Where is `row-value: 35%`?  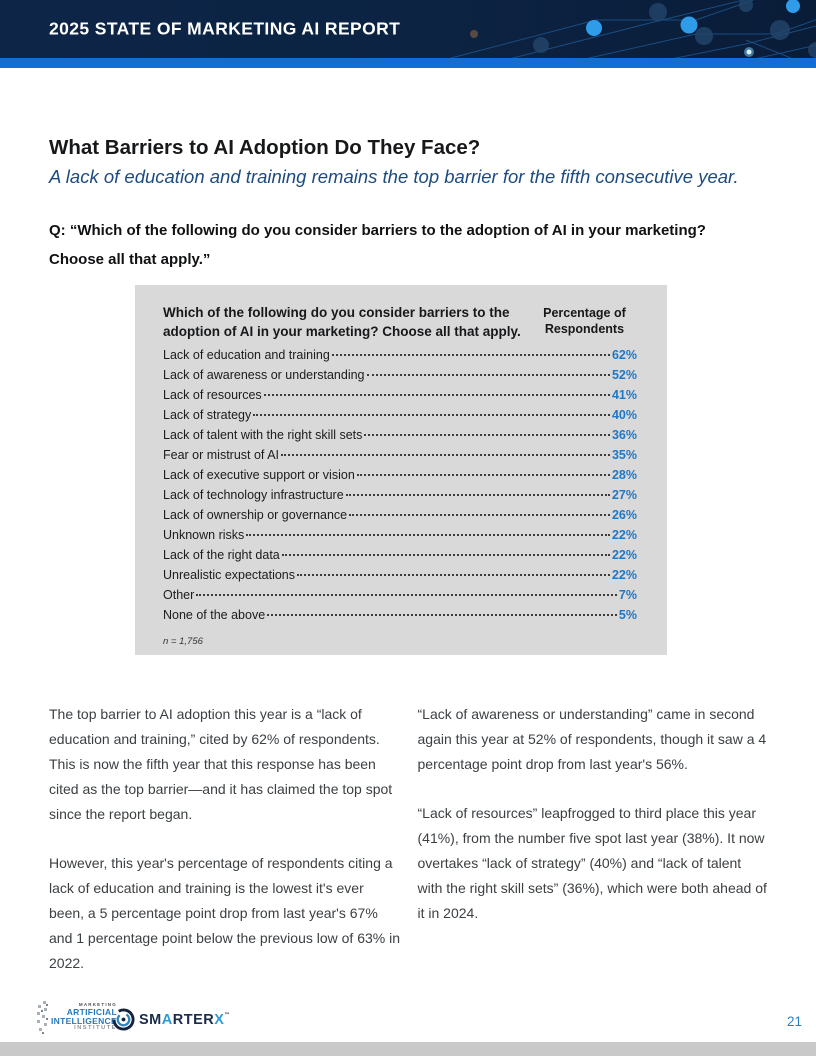 row-value: 35% is located at coordinates (624, 455).